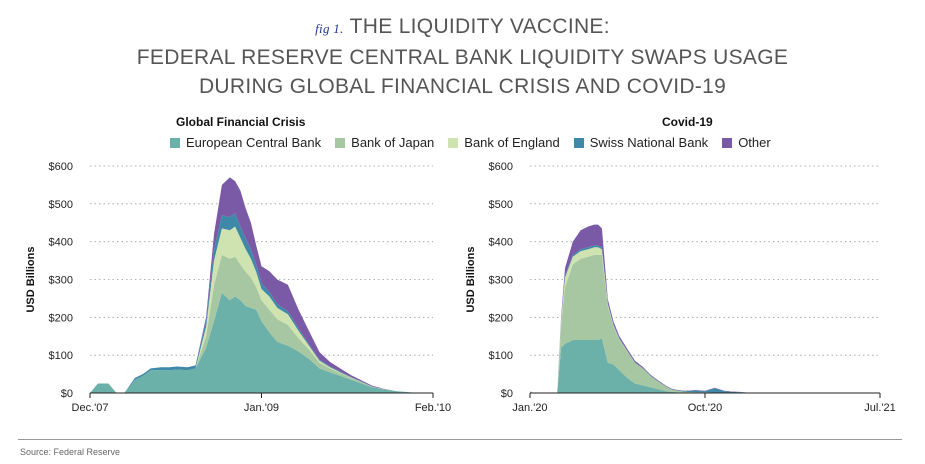  What do you see at coordinates (254, 142) in the screenshot?
I see `legend-label-ecb: European Central Bank` at bounding box center [254, 142].